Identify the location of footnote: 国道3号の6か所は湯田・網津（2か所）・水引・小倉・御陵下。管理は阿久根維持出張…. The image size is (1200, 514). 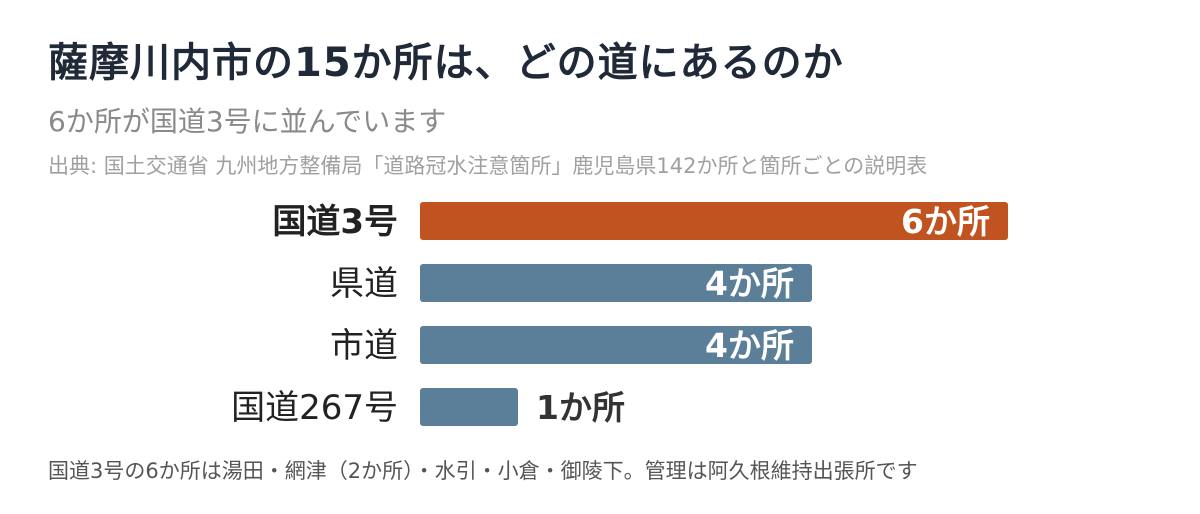
(483, 471).